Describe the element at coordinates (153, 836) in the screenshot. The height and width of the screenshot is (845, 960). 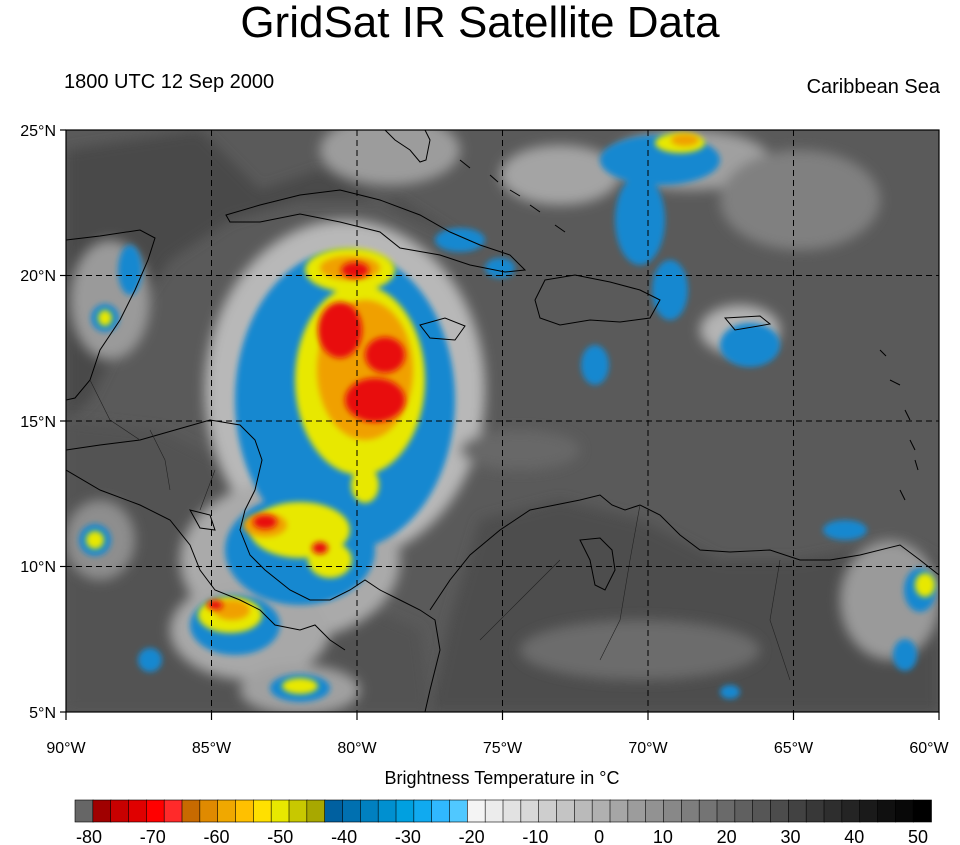
I see `colorbar-tick-label: -70` at that location.